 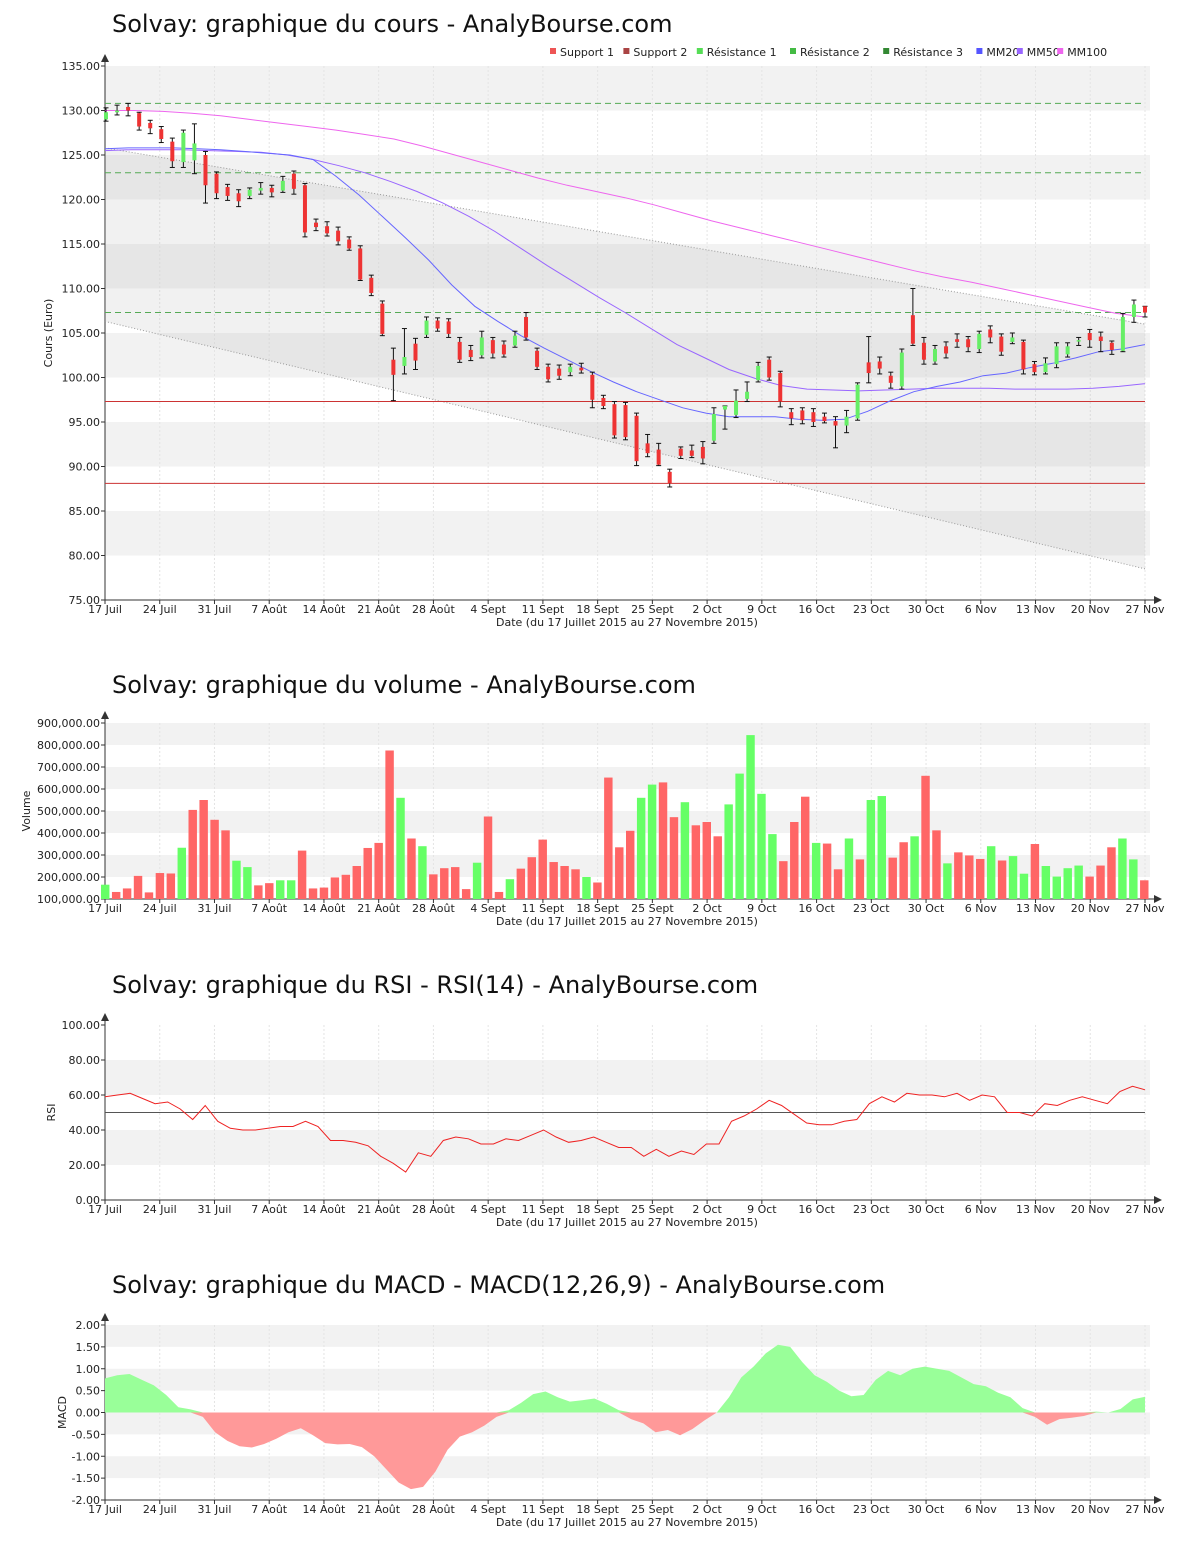 I want to click on x-tick-label: 16 Oct, so click(x=816, y=609).